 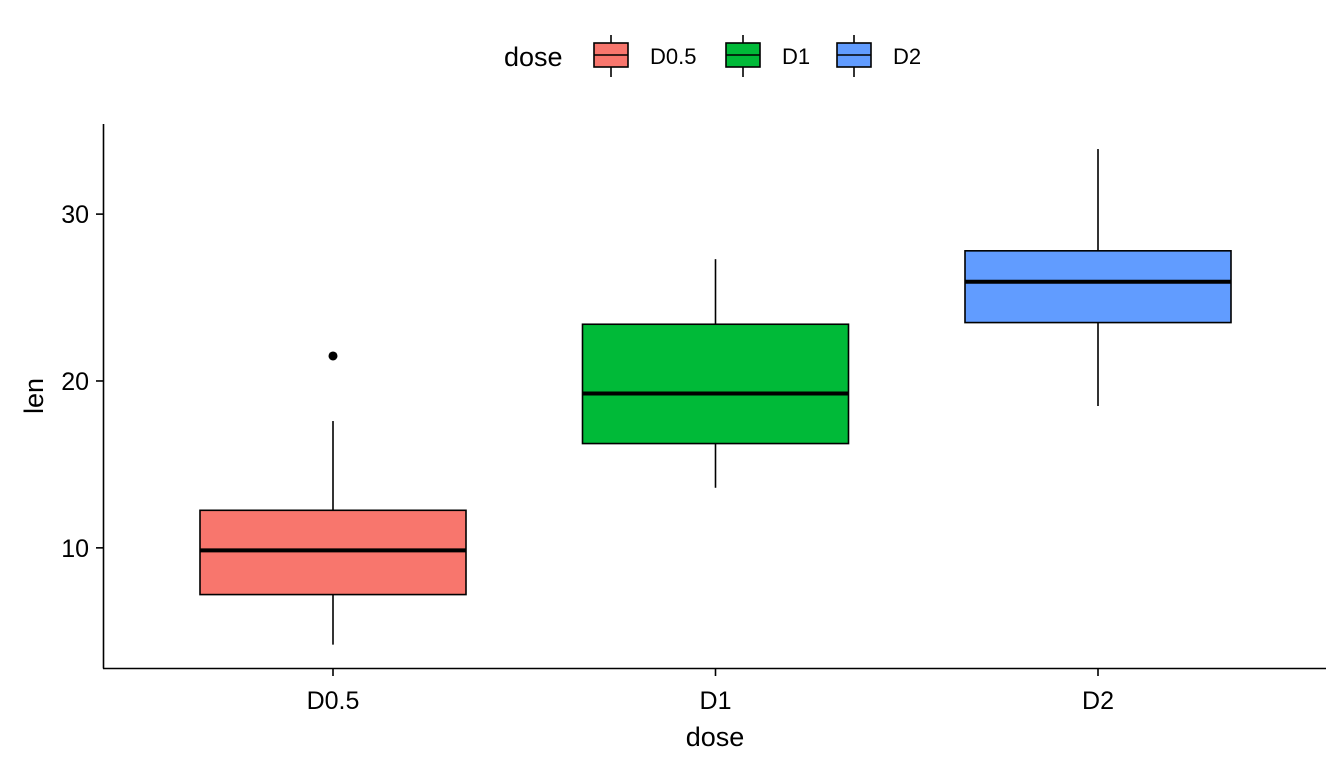 What do you see at coordinates (715, 737) in the screenshot?
I see `x-axis-title: dose` at bounding box center [715, 737].